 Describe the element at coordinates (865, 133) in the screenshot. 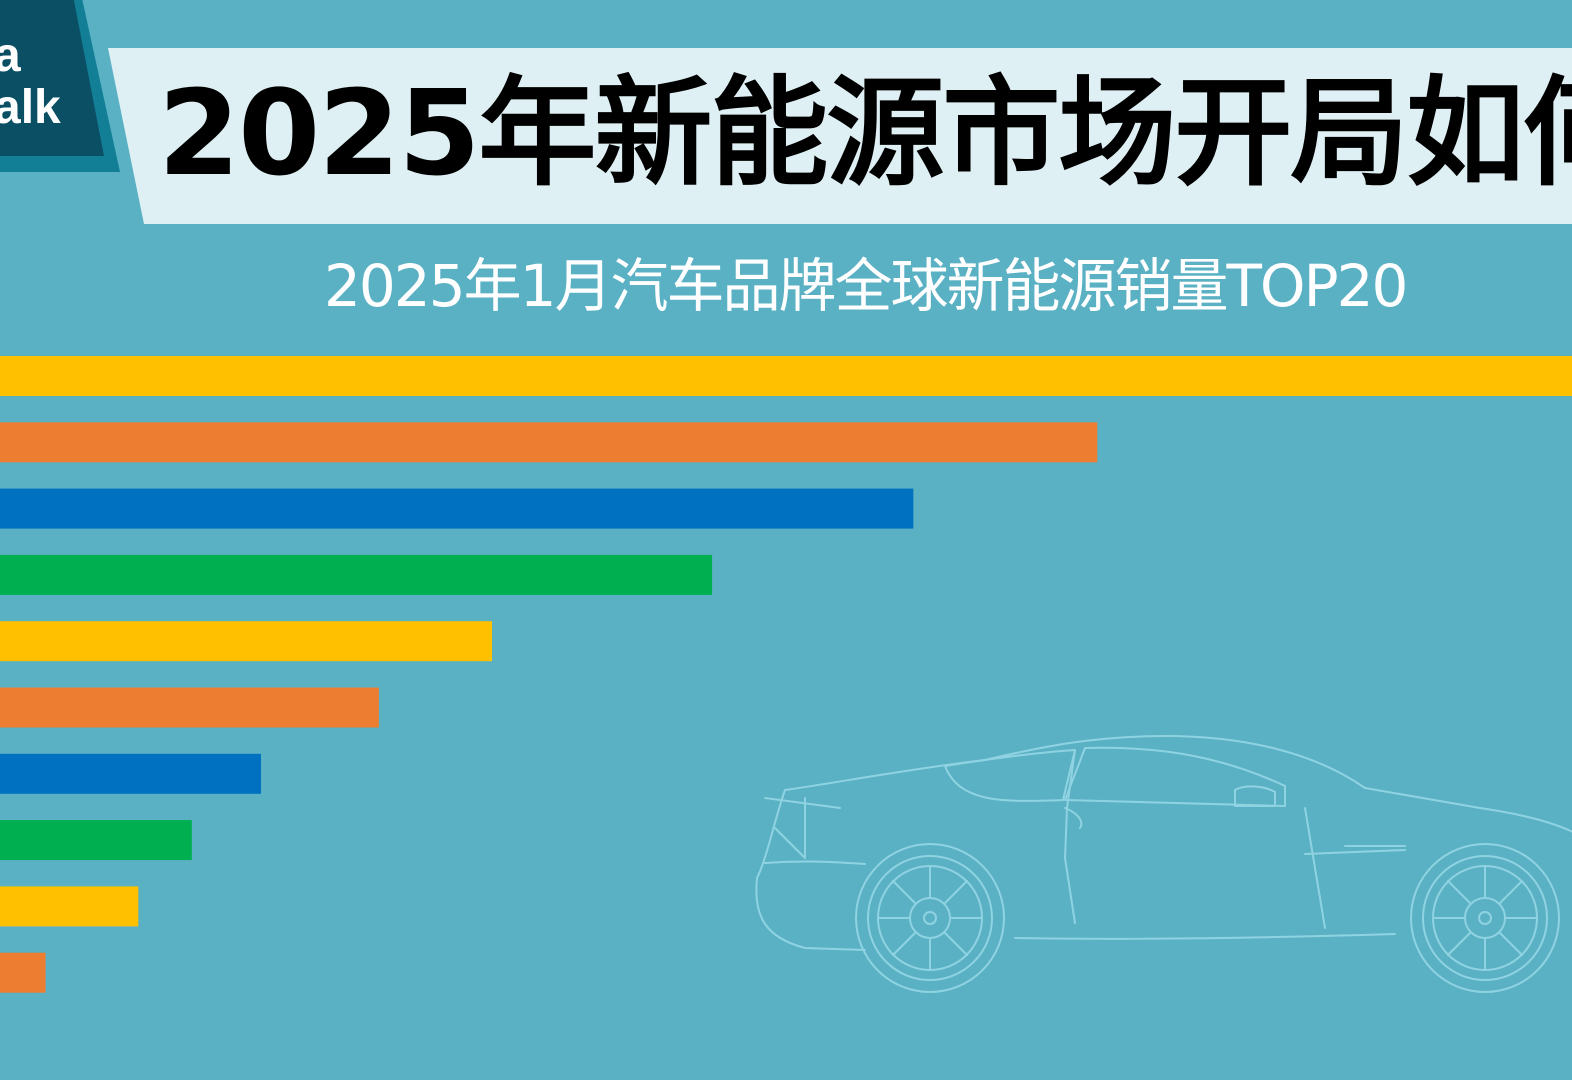

I see `chart-title: 2025年新能源市场开局如何` at that location.